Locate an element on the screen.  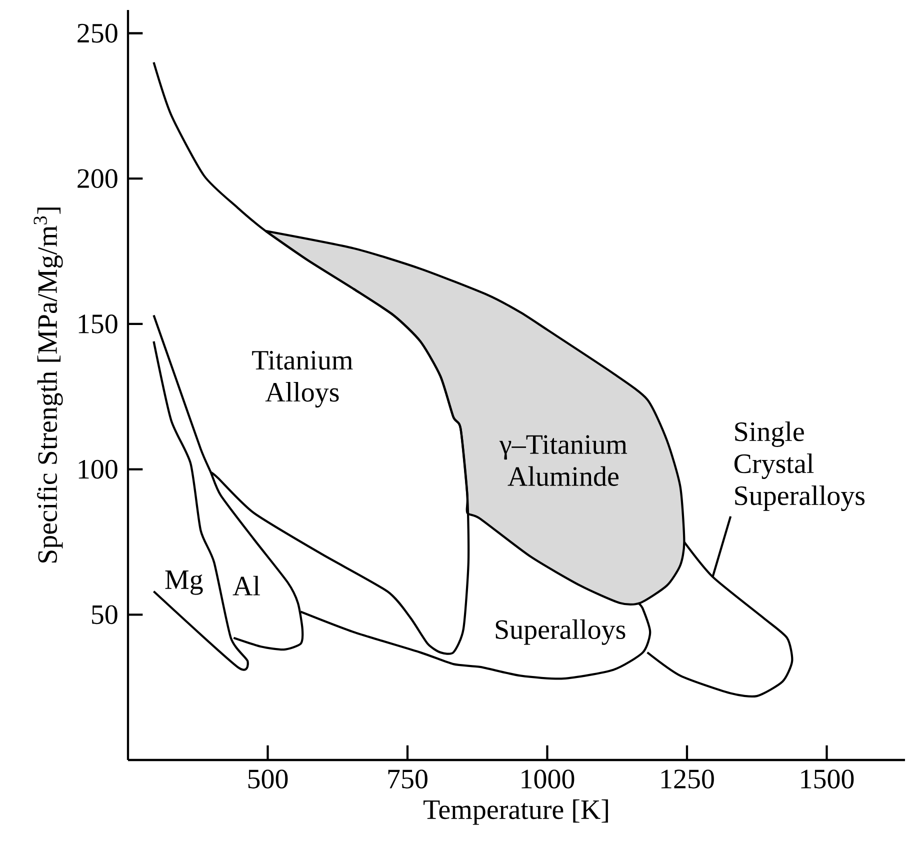
series-label: Al is located at coordinates (246, 586).